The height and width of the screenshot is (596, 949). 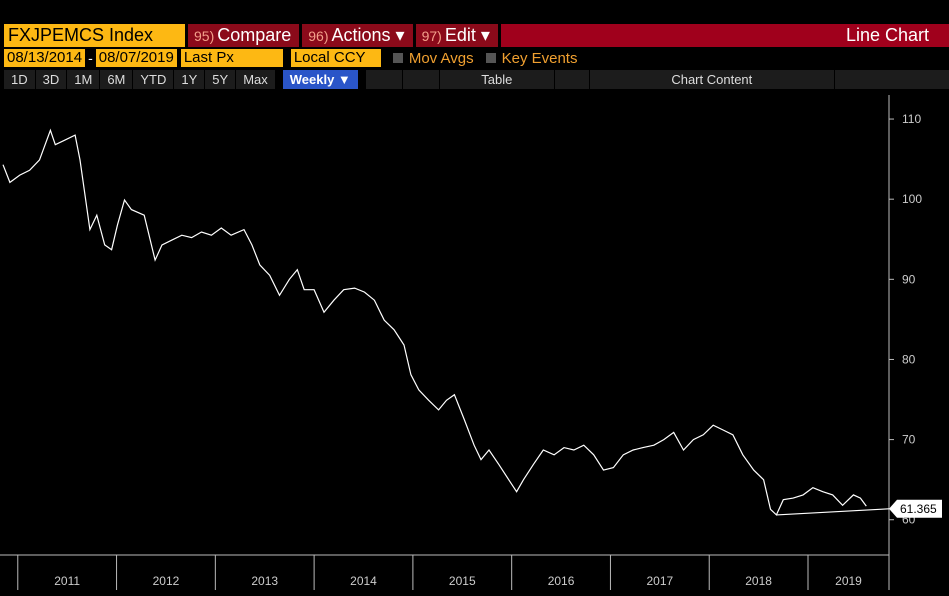 I want to click on menu-num: 96), so click(x=318, y=36).